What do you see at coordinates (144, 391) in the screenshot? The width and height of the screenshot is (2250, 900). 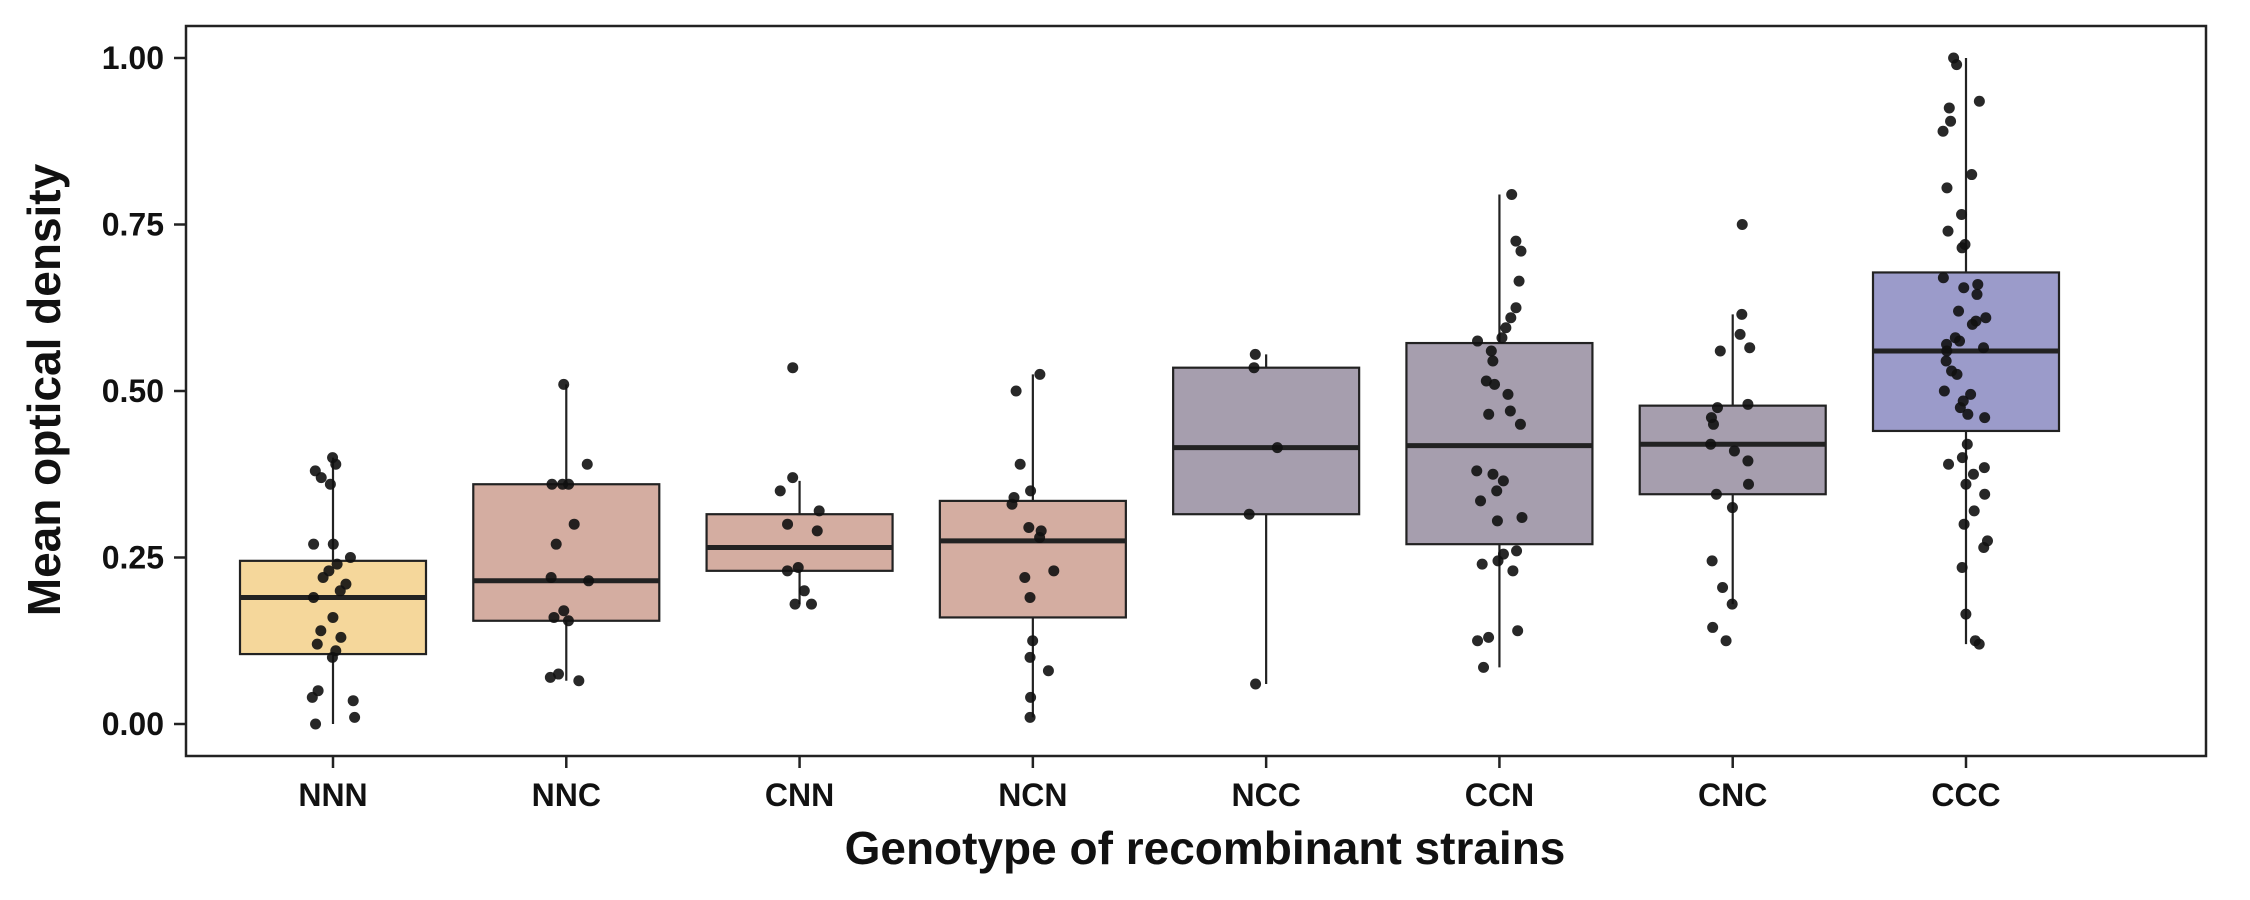 I see `y-axis: 0.00 0.25 0.50 0.75 1.00` at bounding box center [144, 391].